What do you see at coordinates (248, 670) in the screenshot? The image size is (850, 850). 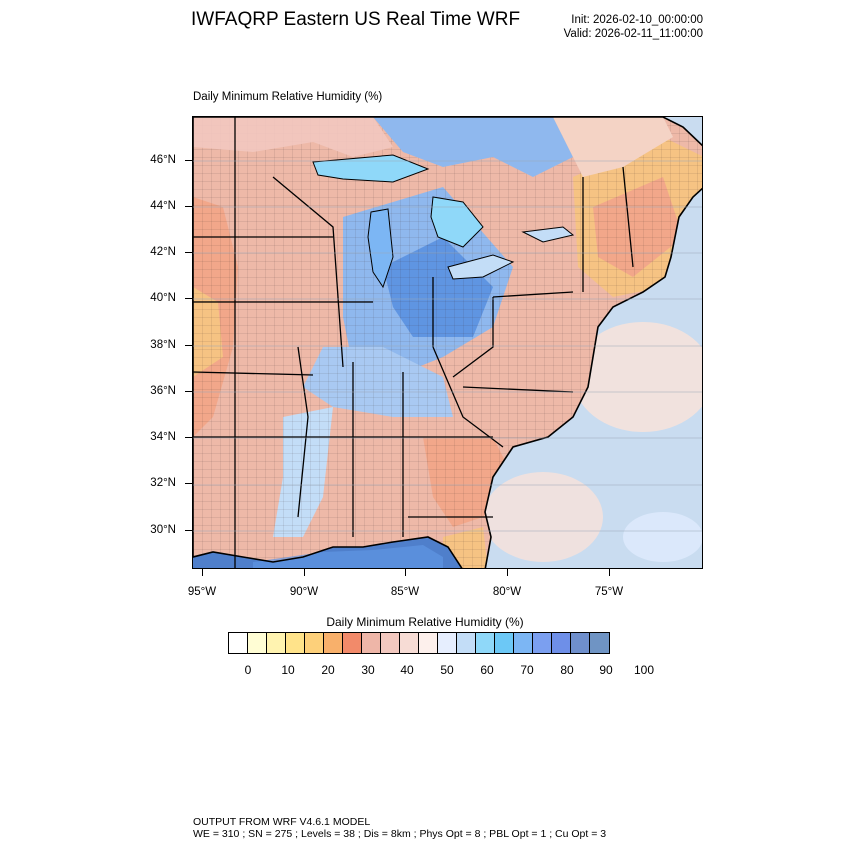 I see `colorbar-label: 0` at bounding box center [248, 670].